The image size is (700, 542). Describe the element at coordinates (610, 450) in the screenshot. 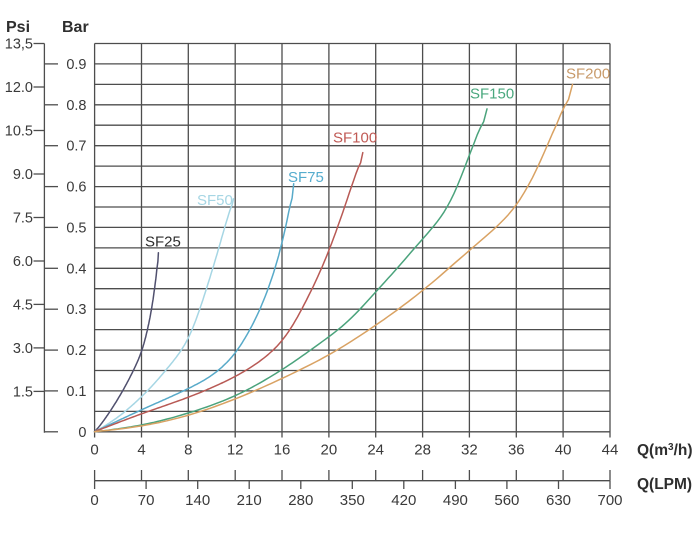

I see `svg-text: 44` at that location.